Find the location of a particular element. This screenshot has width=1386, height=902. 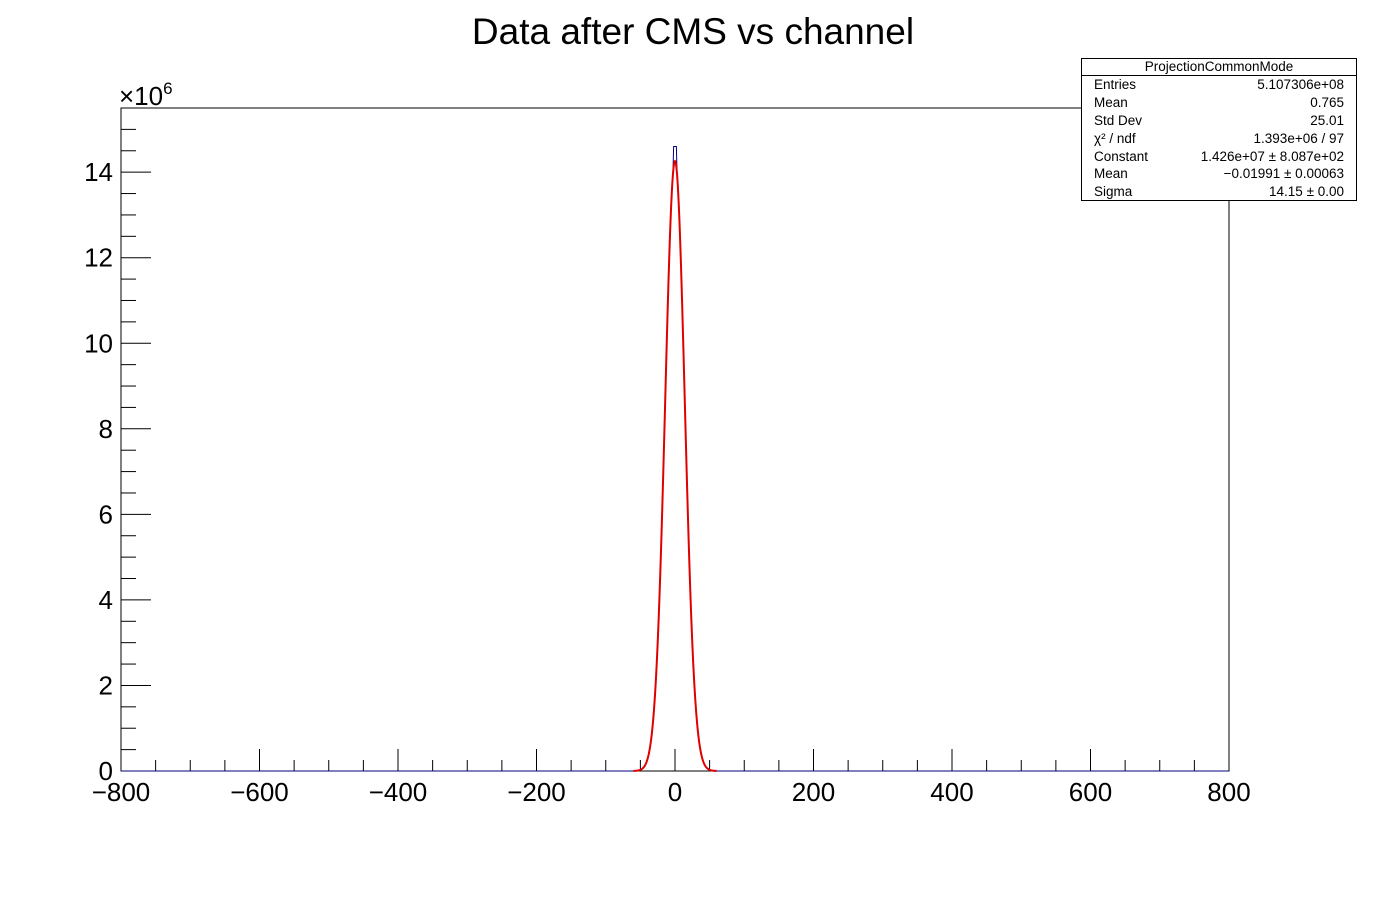

x-tick-label: −800 is located at coordinates (121, 792).